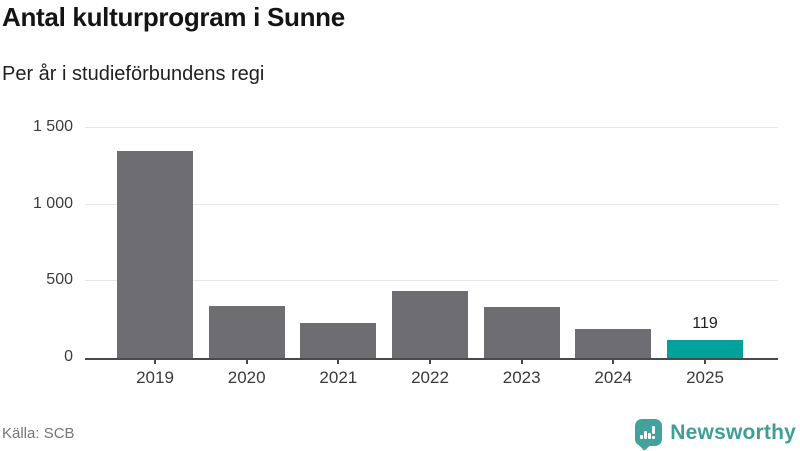 This screenshot has height=451, width=800. Describe the element at coordinates (52, 203) in the screenshot. I see `y-tick-label: 1 000` at that location.